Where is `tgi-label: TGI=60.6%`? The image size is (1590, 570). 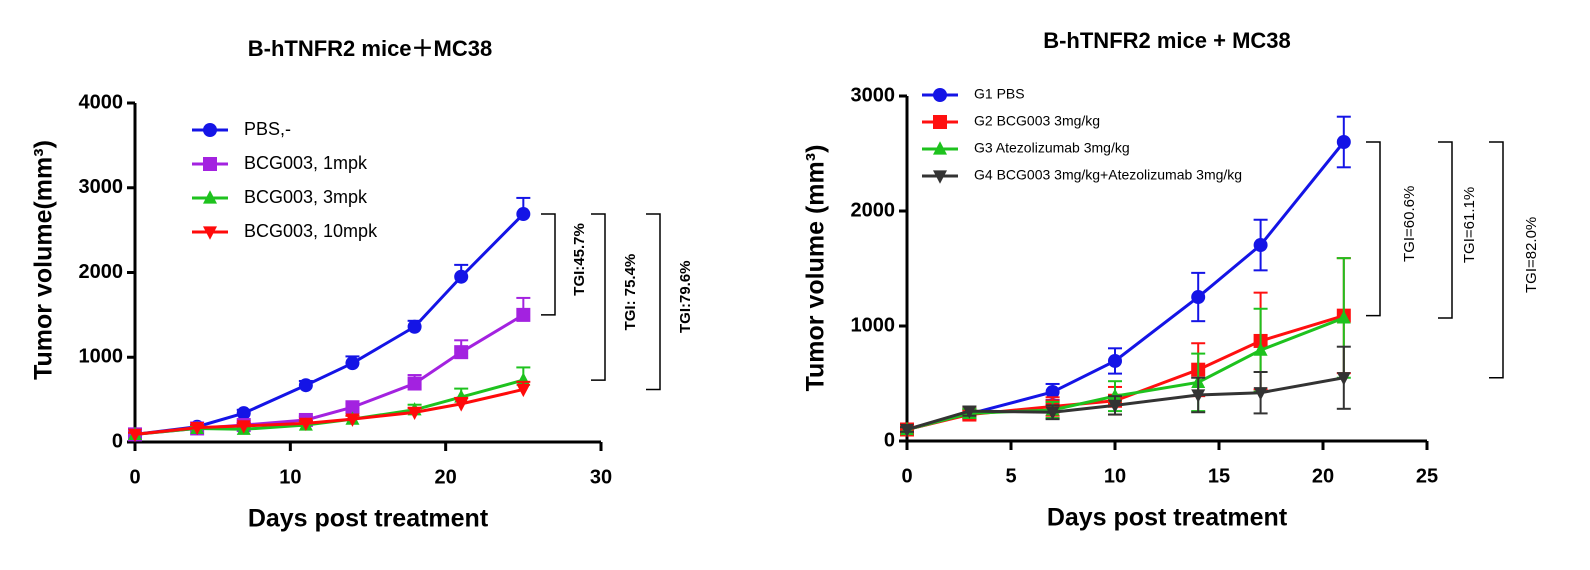
tgi-label: TGI=60.6% is located at coordinates (1409, 224).